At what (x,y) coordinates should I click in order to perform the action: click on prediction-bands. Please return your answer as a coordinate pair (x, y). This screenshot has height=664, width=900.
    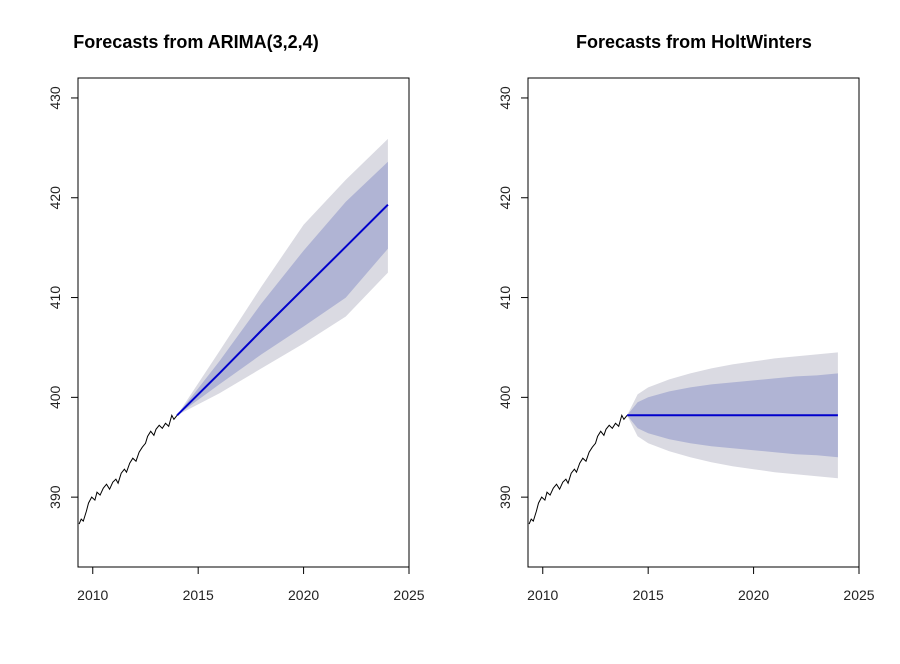
    Looking at the image, I should click on (282, 277).